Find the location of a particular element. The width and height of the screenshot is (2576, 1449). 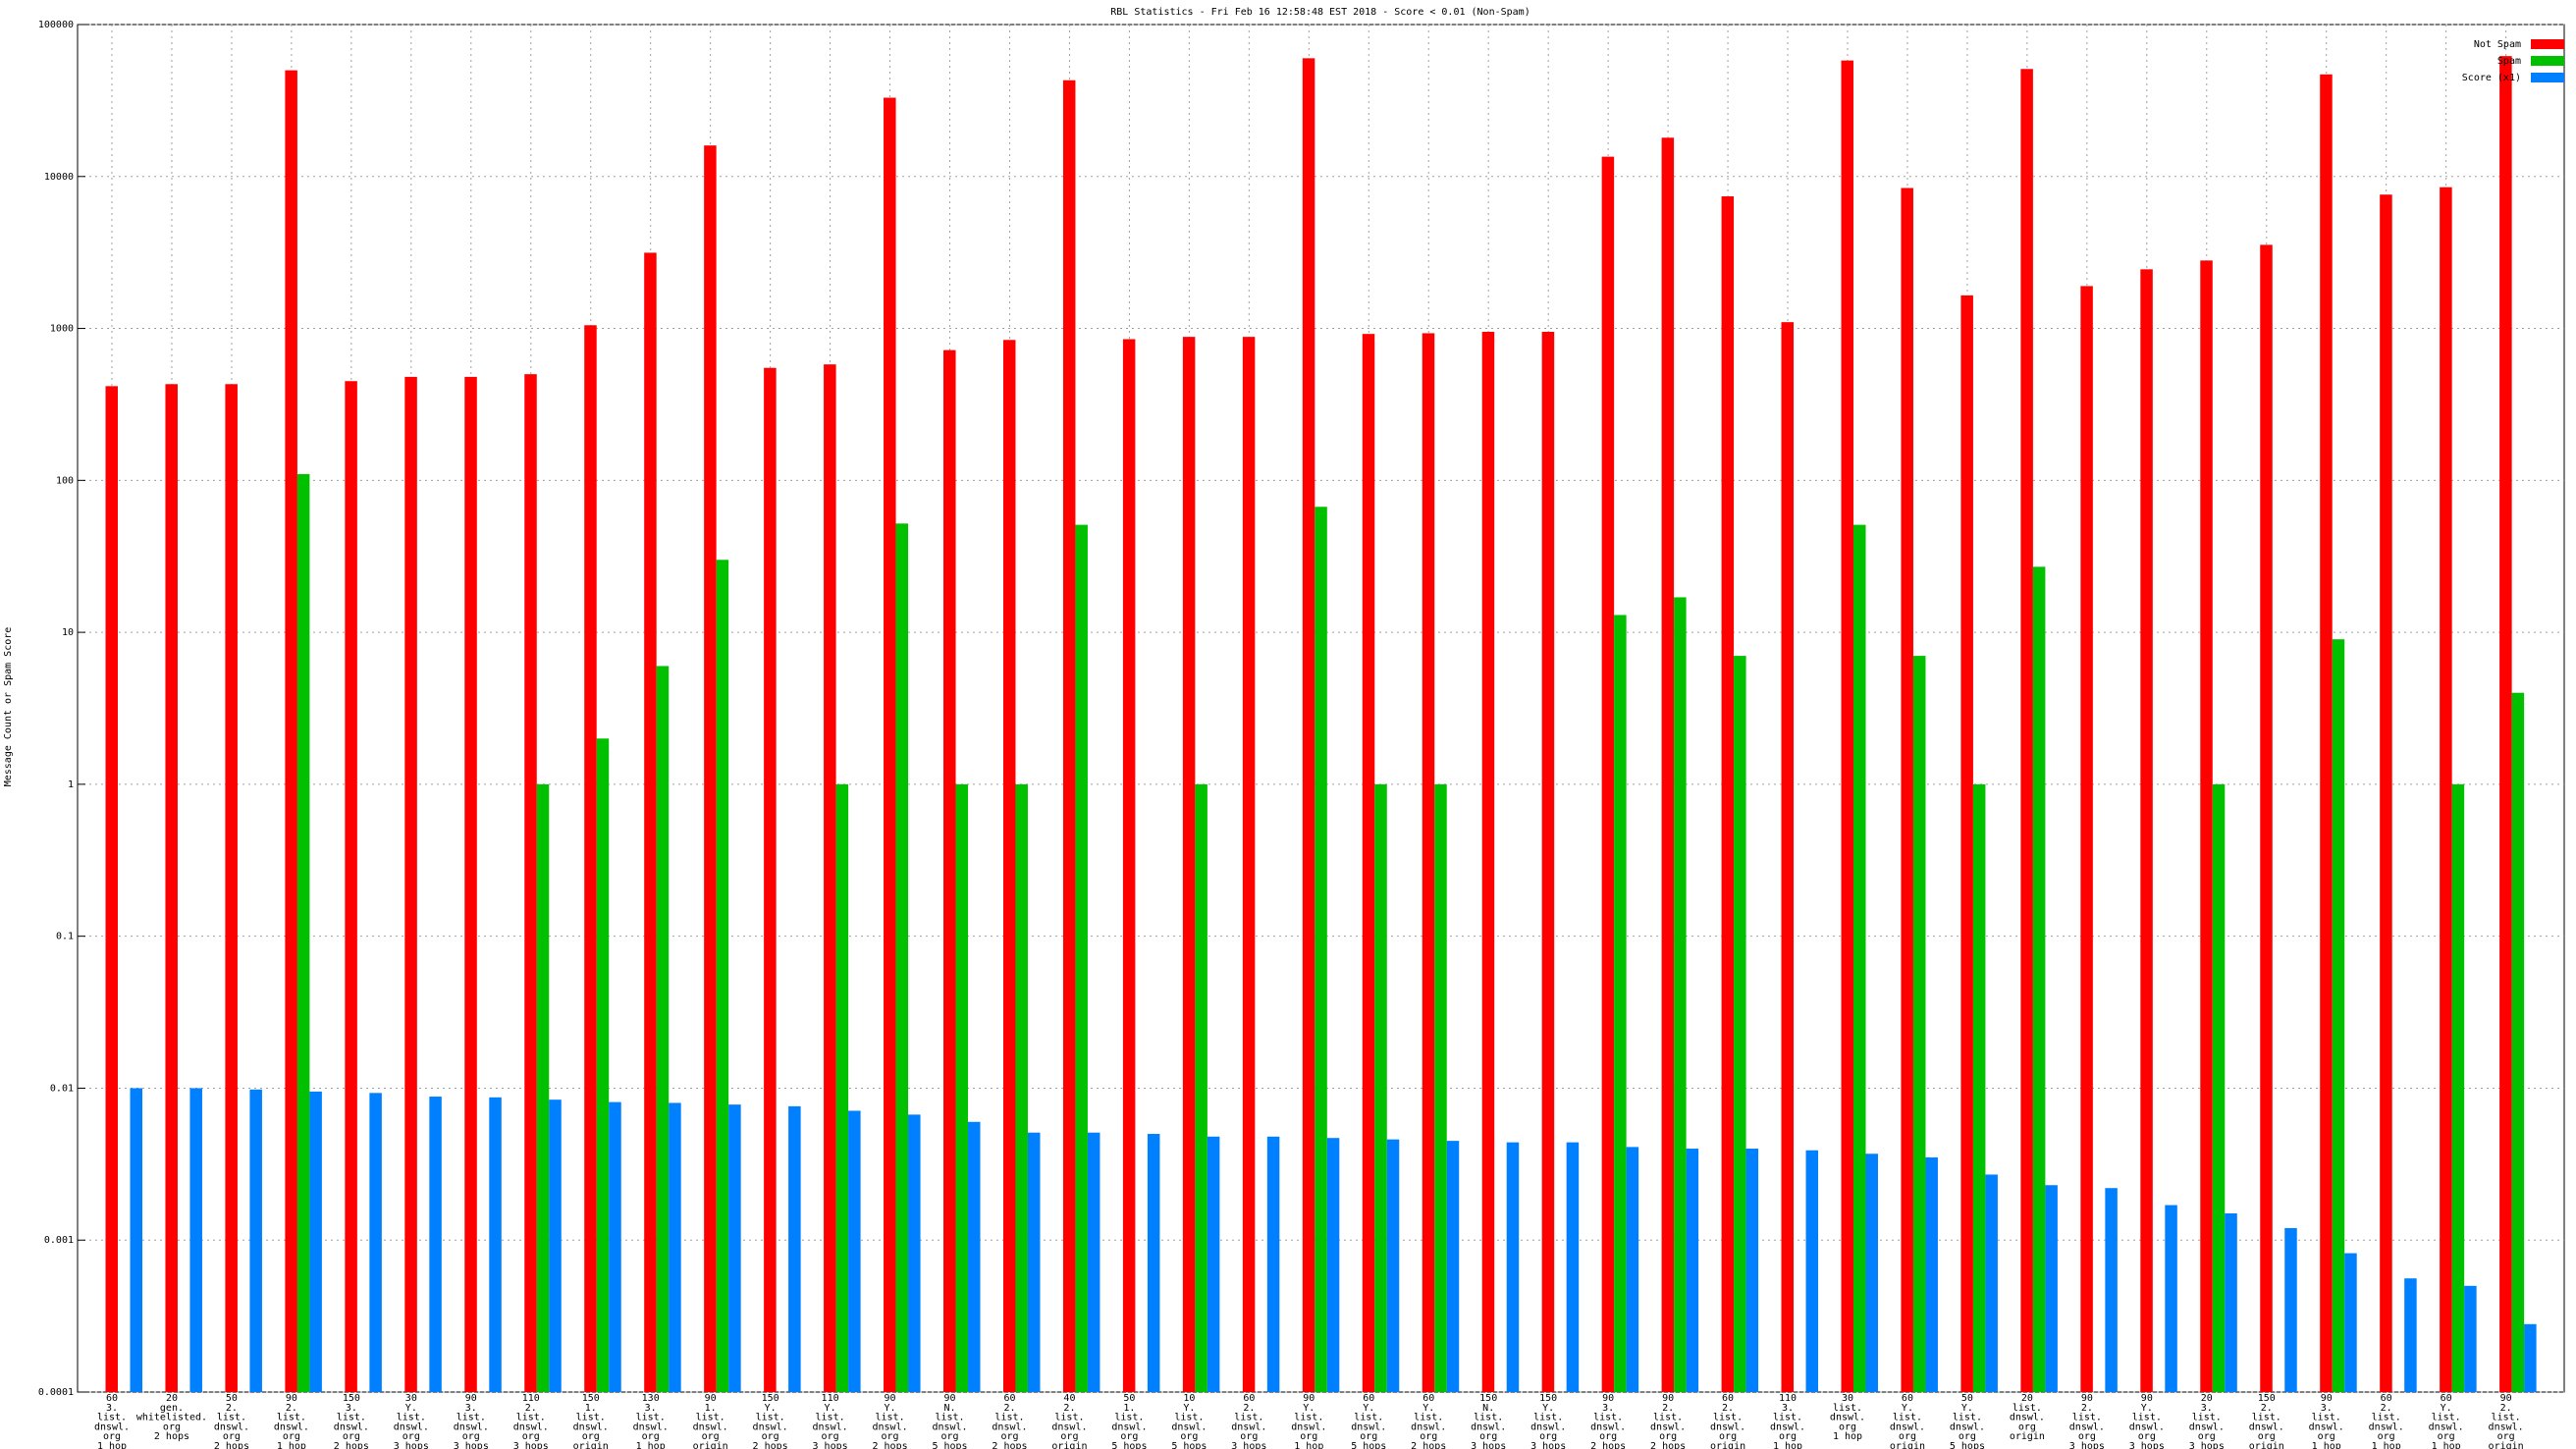

x-tick-label: gen. is located at coordinates (172, 1408).